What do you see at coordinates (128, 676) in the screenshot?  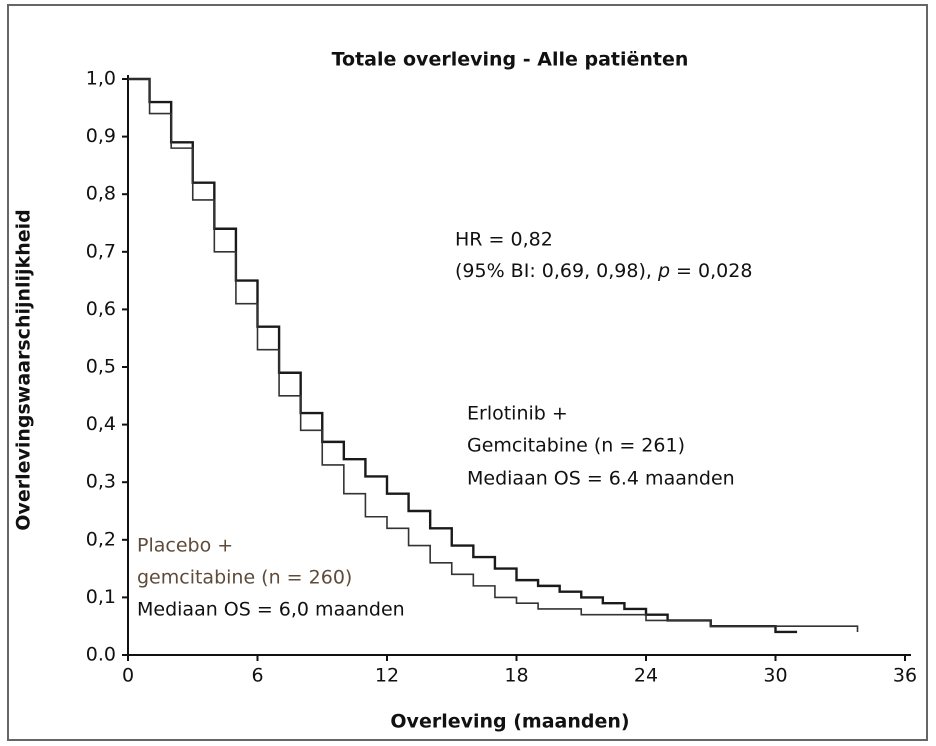 I see `x-tick-label: 0` at bounding box center [128, 676].